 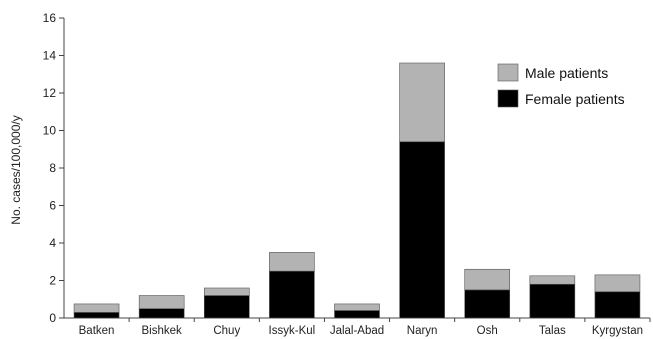 What do you see at coordinates (50, 56) in the screenshot?
I see `y-tick-label: 14` at bounding box center [50, 56].